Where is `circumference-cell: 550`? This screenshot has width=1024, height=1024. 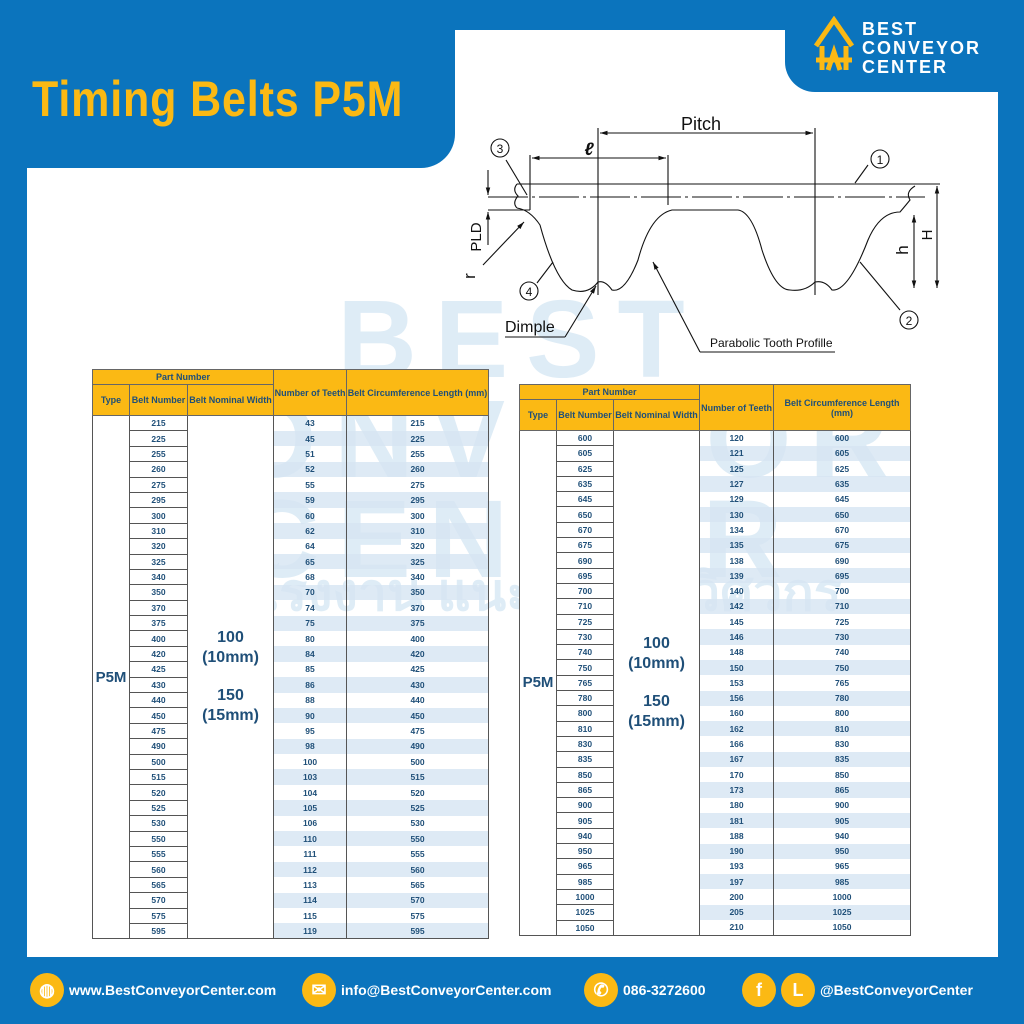
circumference-cell: 550 is located at coordinates (418, 839).